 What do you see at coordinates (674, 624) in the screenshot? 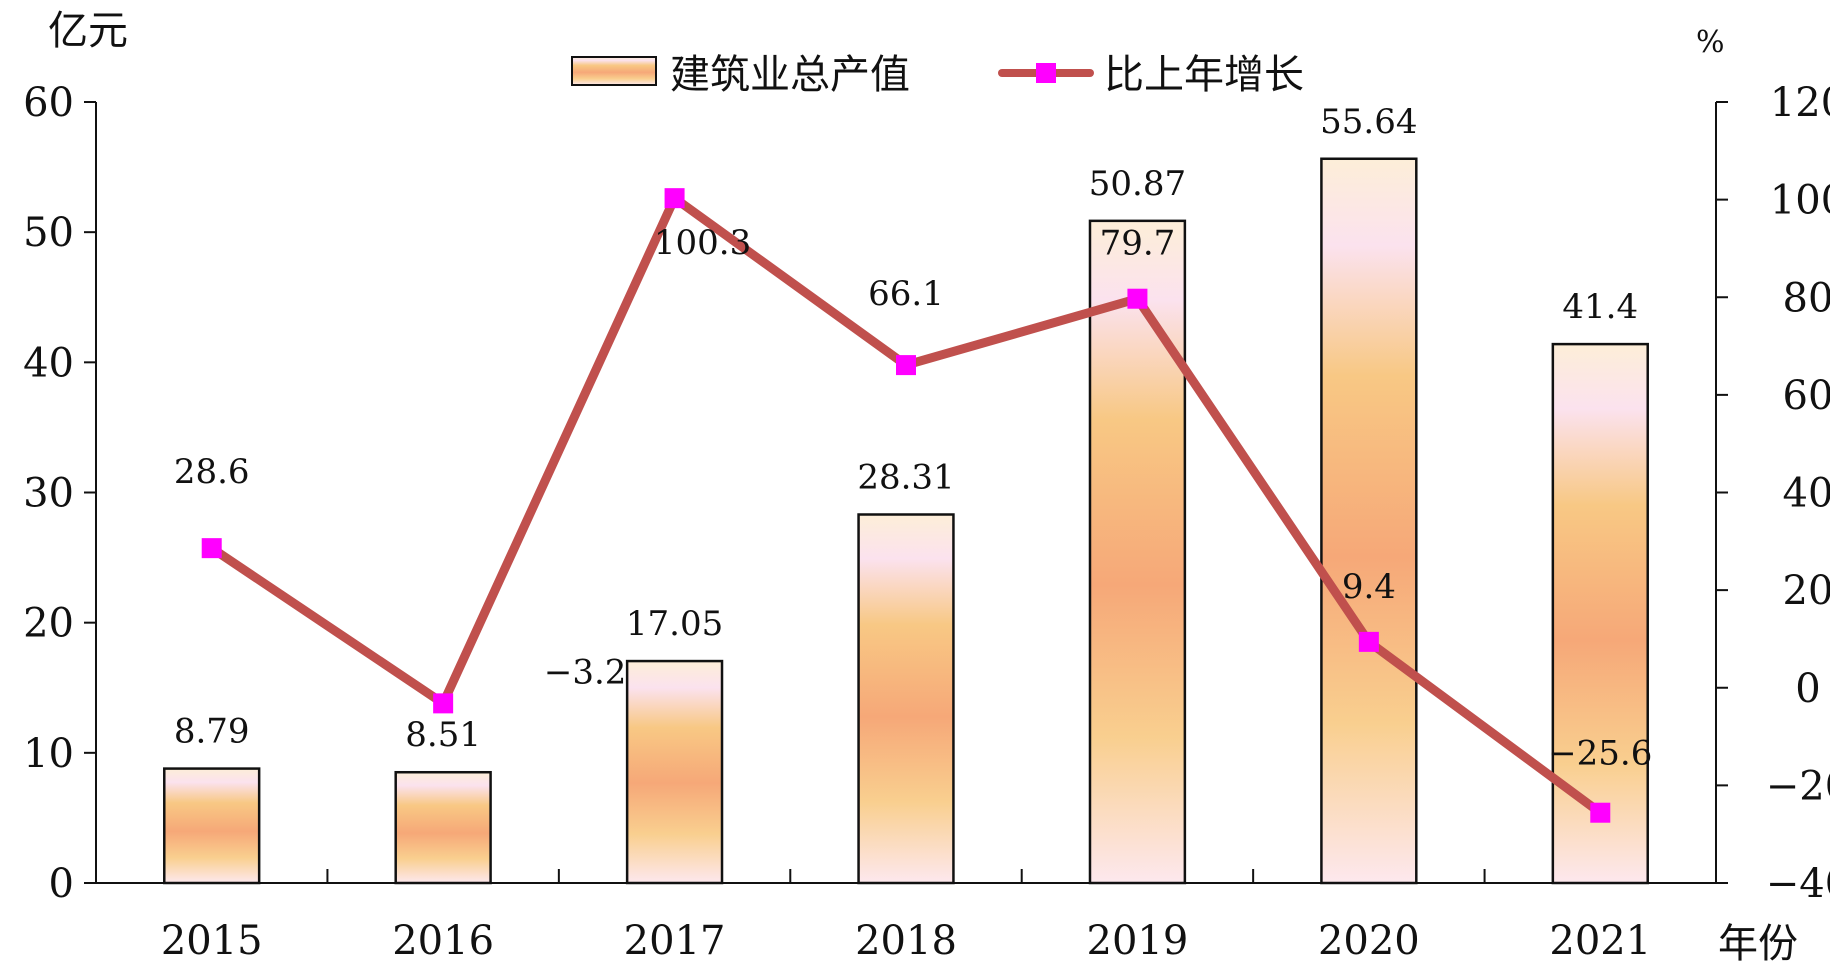
I see `bar-value-label: 17.05` at bounding box center [674, 624].